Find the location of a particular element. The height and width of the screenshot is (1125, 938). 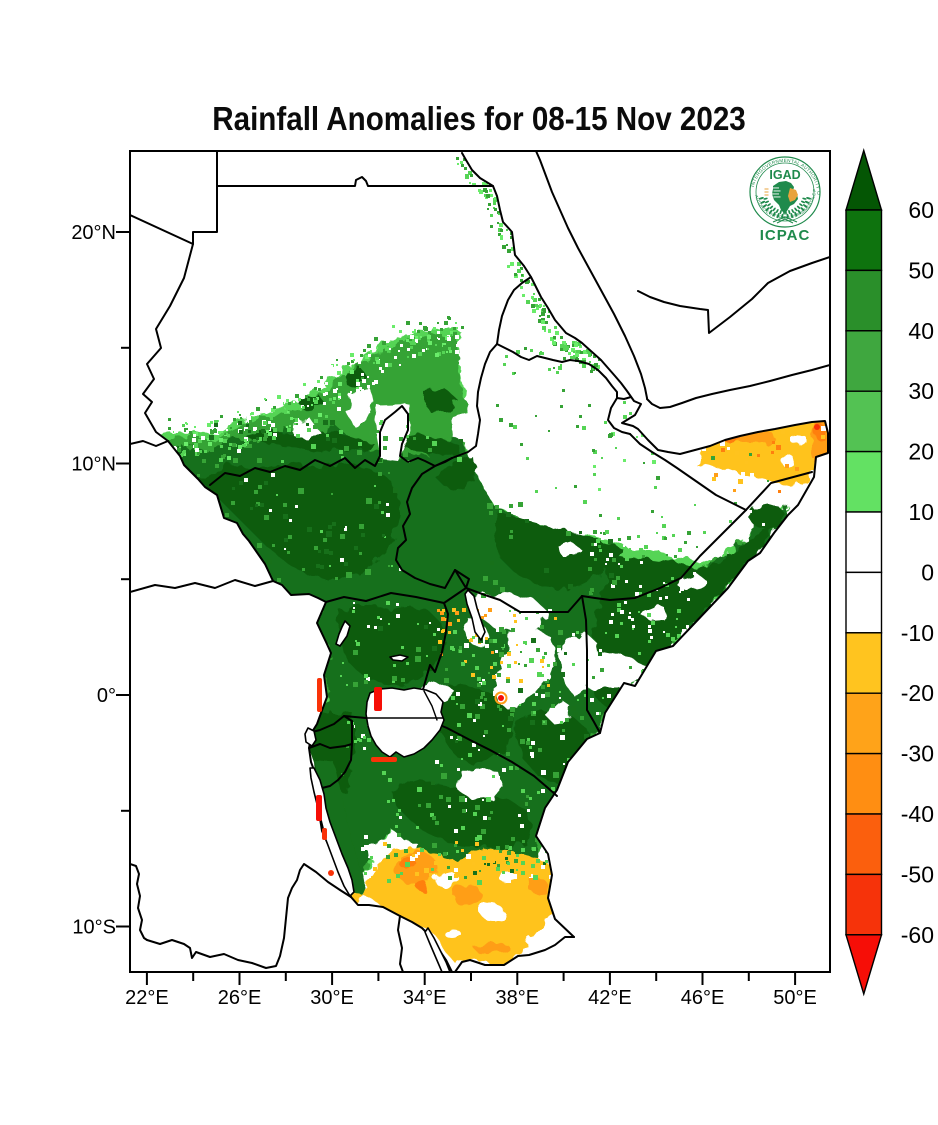

svg-text:Rainfall Anomalies for 08-15 N: Rainfall Anomalies for 08-15 Nov 2023 is located at coordinates (479, 118).